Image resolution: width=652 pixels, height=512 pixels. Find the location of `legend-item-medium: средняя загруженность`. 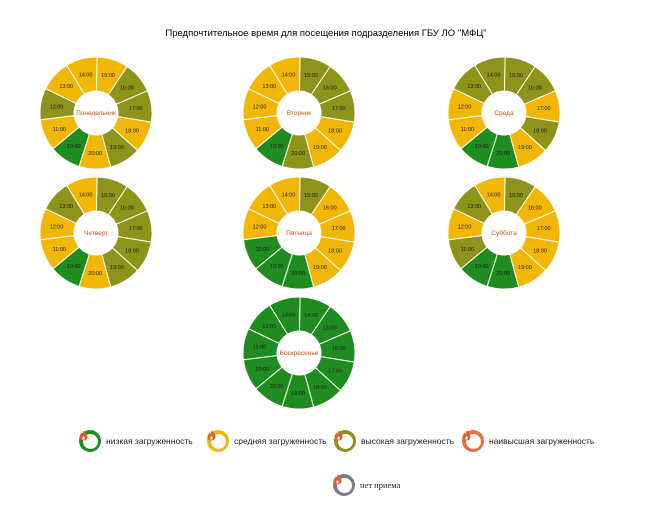

legend-item-medium: средняя загруженность is located at coordinates (267, 441).